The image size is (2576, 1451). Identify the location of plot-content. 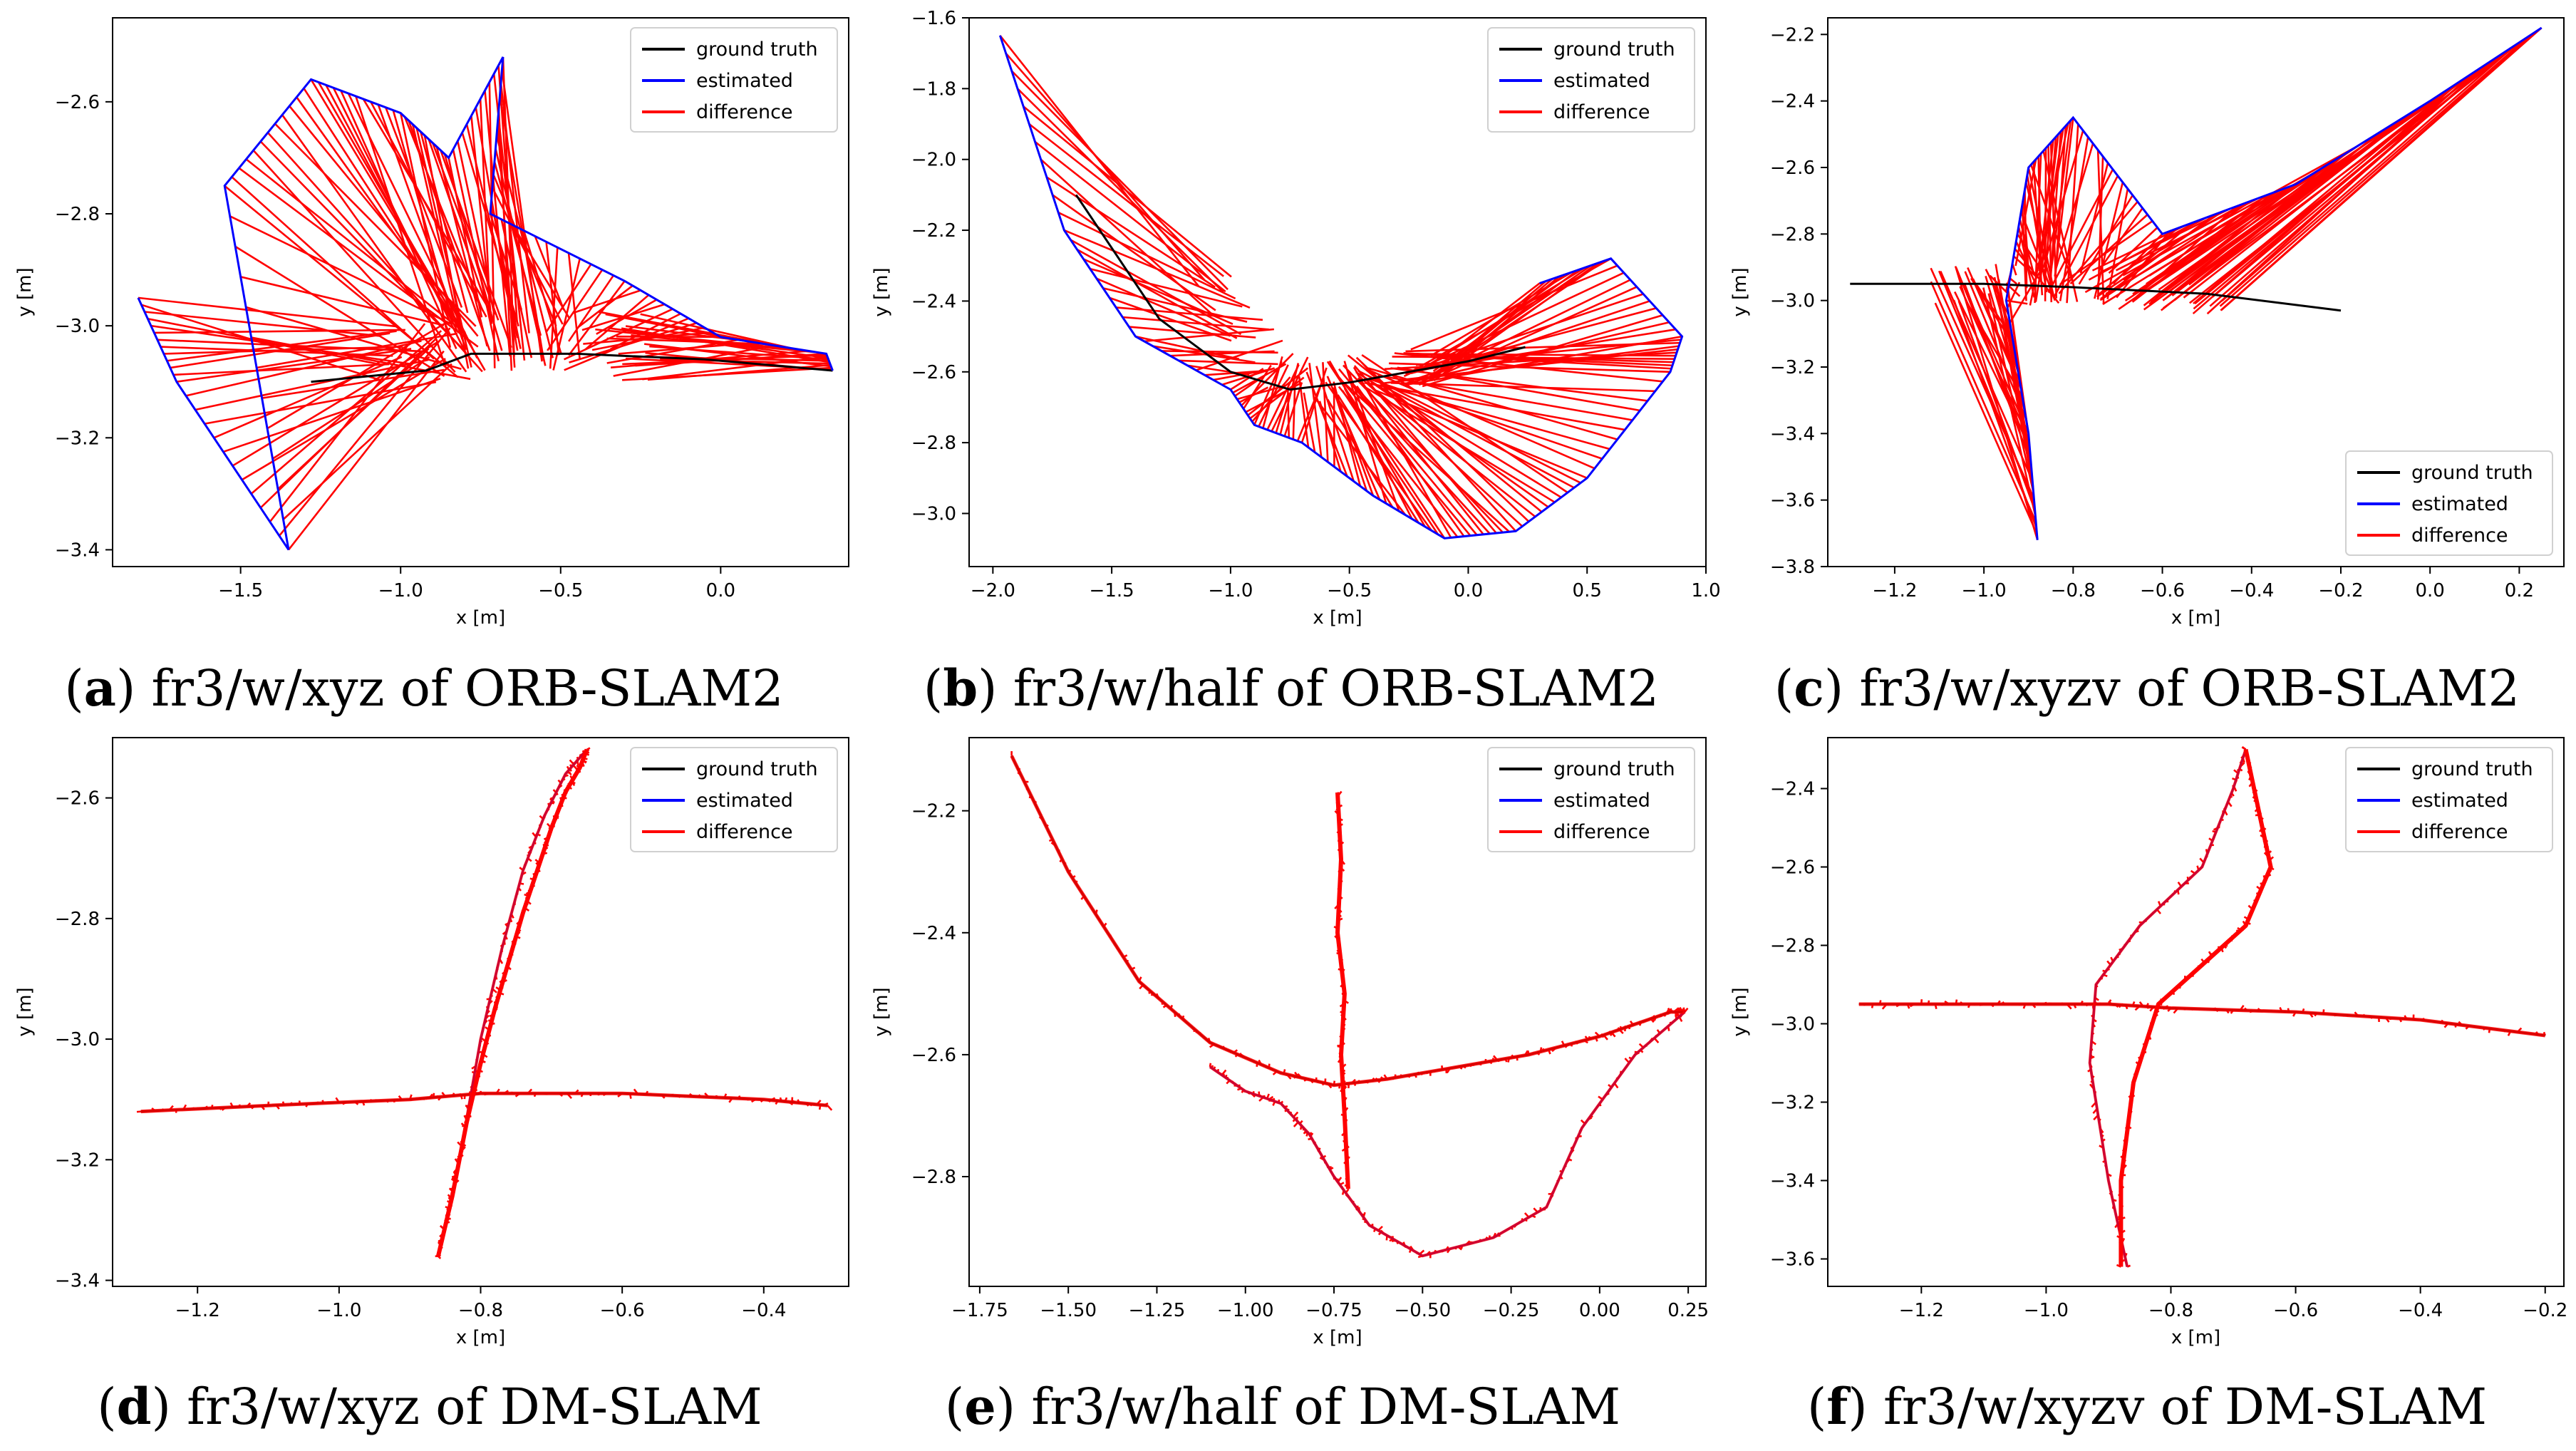
(485, 1003).